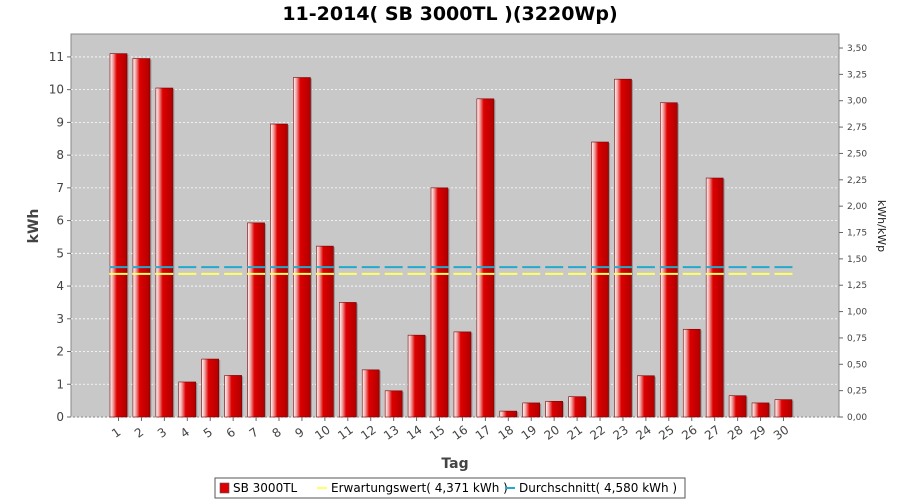 The height and width of the screenshot is (500, 900). Describe the element at coordinates (60, 221) in the screenshot. I see `y-tick-label: 6` at that location.